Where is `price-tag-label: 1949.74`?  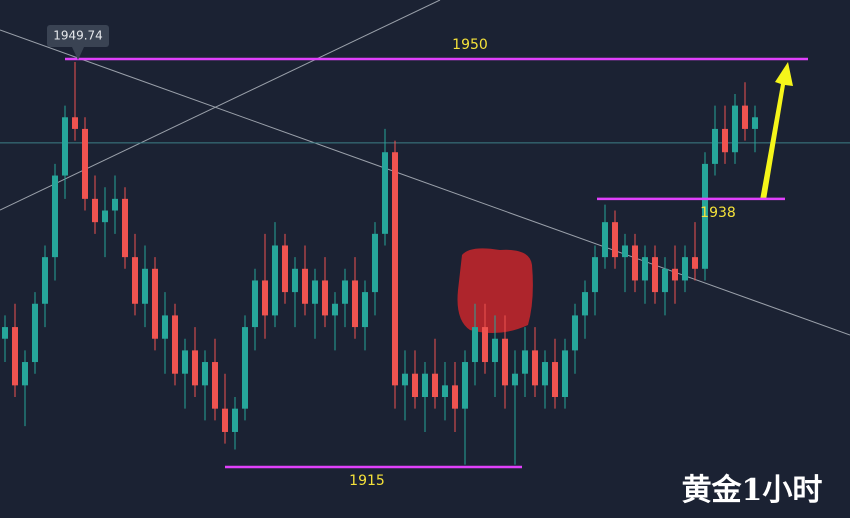
price-tag-label: 1949.74 is located at coordinates (78, 36).